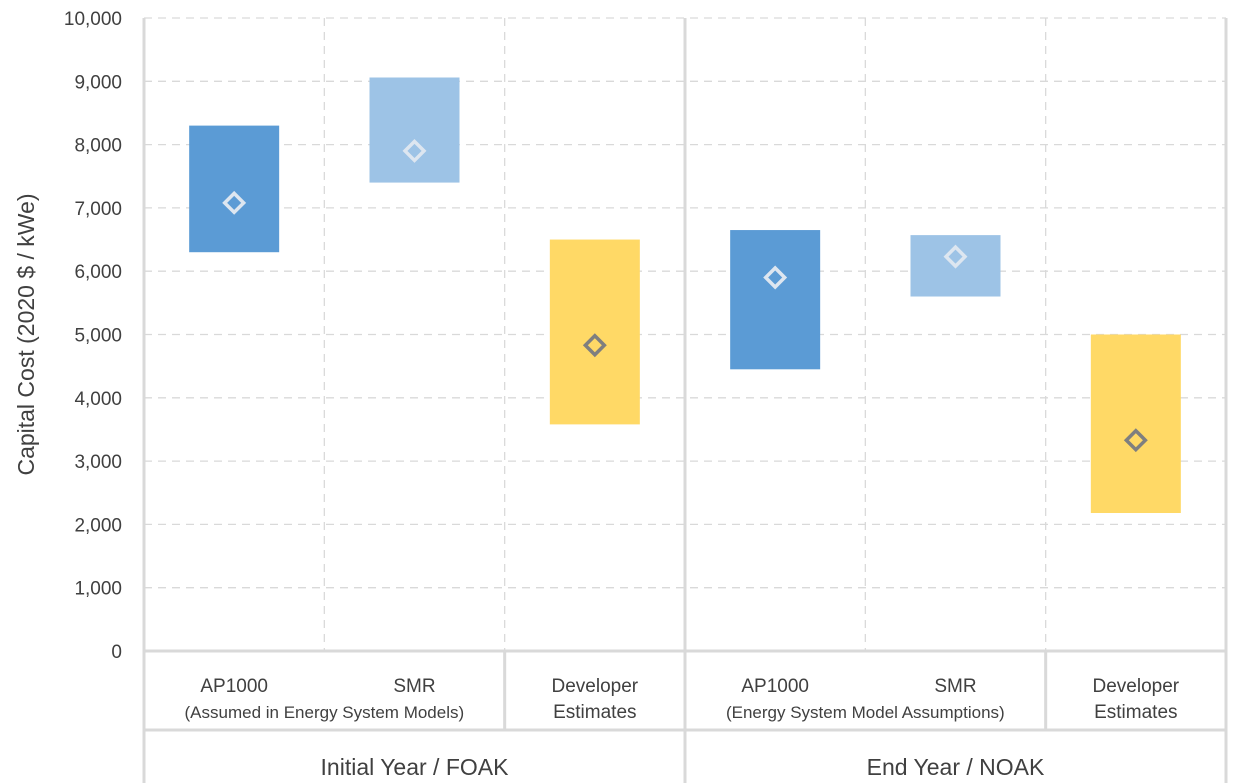 This screenshot has width=1233, height=783. What do you see at coordinates (98, 146) in the screenshot?
I see `y-tick-label: 8,000` at bounding box center [98, 146].